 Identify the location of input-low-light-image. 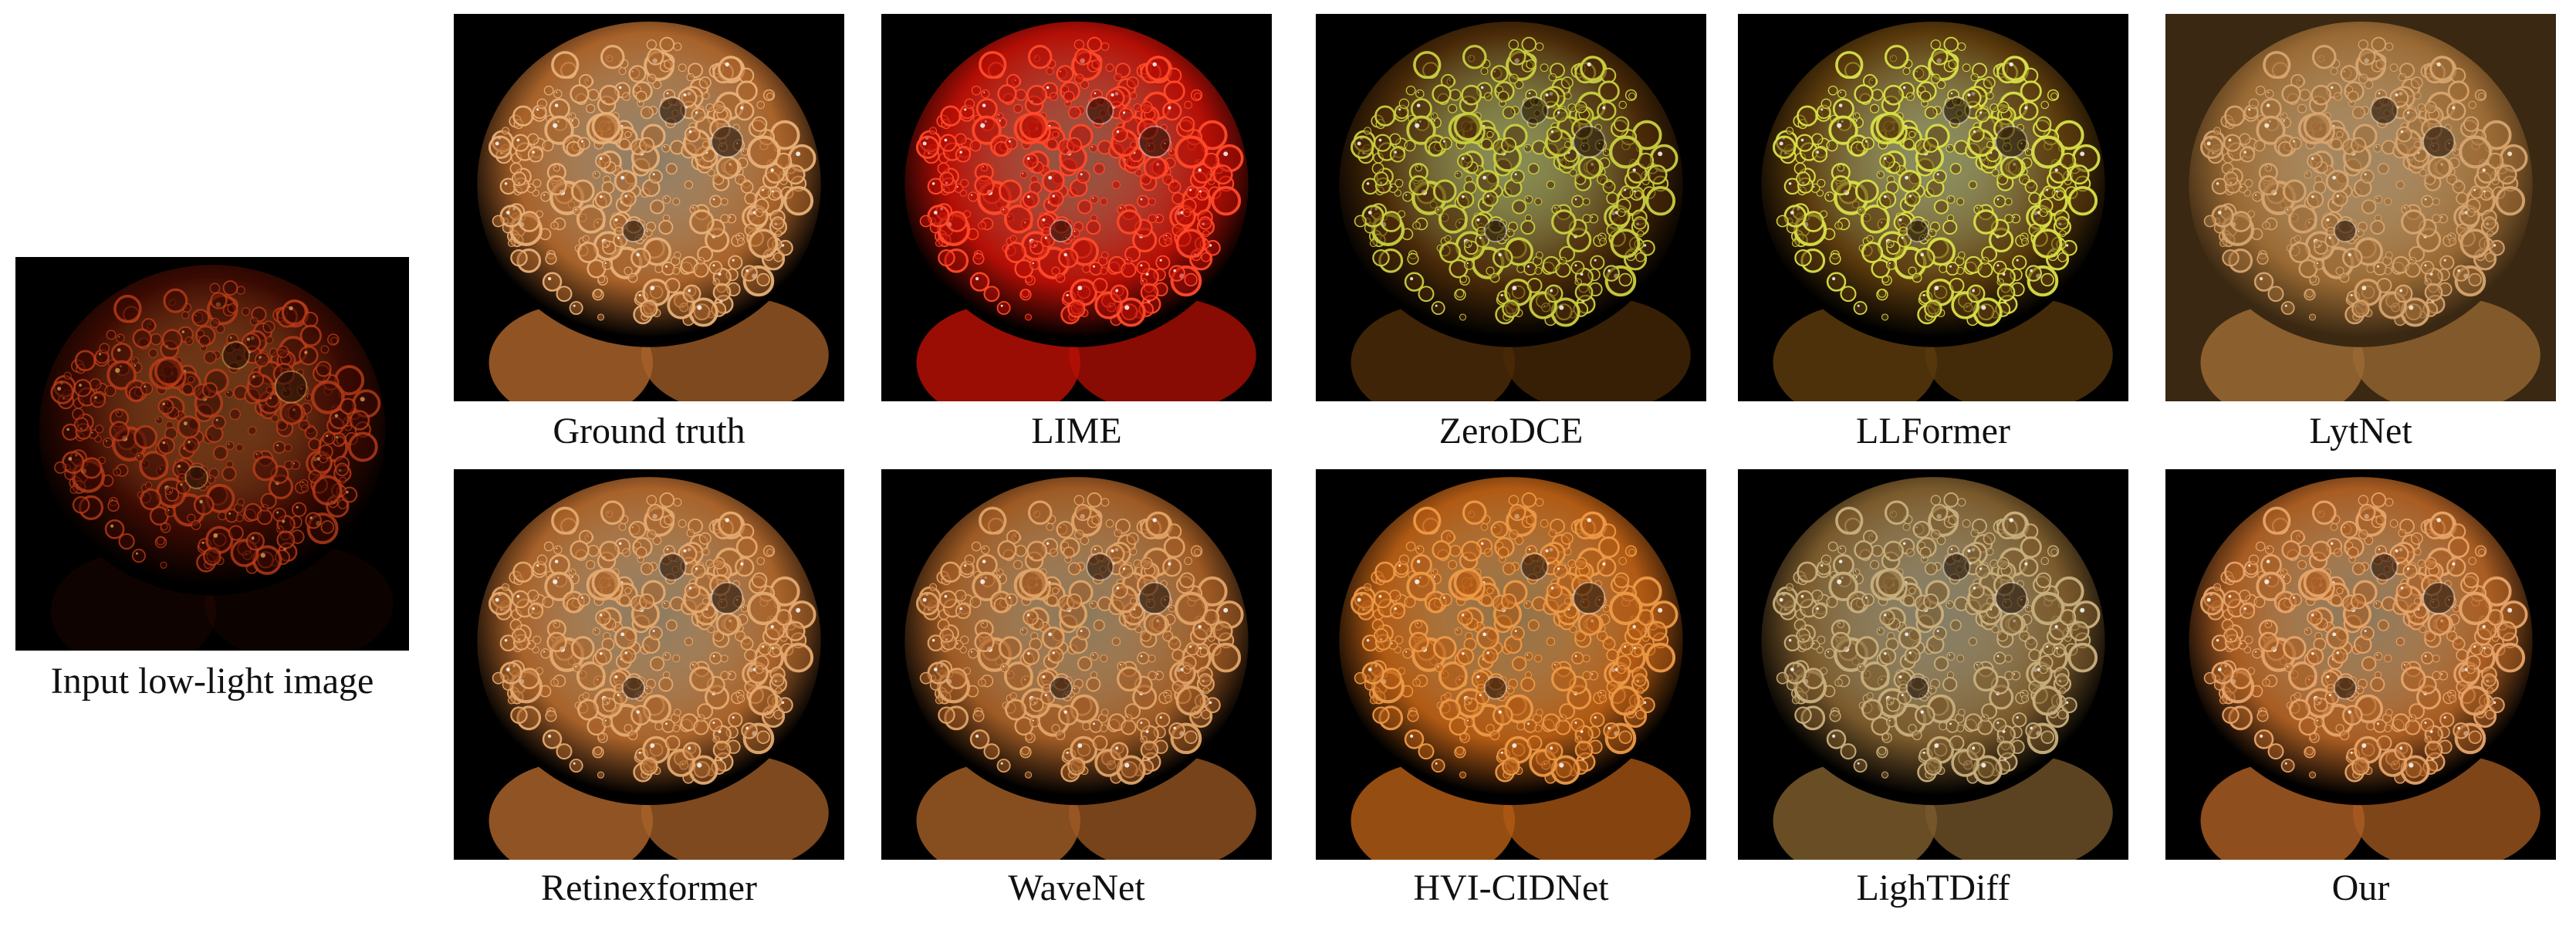
(212, 454).